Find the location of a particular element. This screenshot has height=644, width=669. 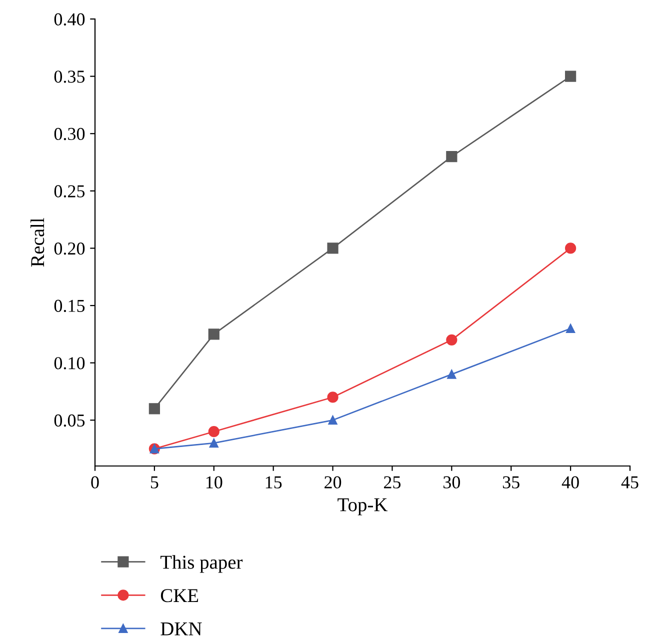

x-tick-label: 25 is located at coordinates (392, 482).